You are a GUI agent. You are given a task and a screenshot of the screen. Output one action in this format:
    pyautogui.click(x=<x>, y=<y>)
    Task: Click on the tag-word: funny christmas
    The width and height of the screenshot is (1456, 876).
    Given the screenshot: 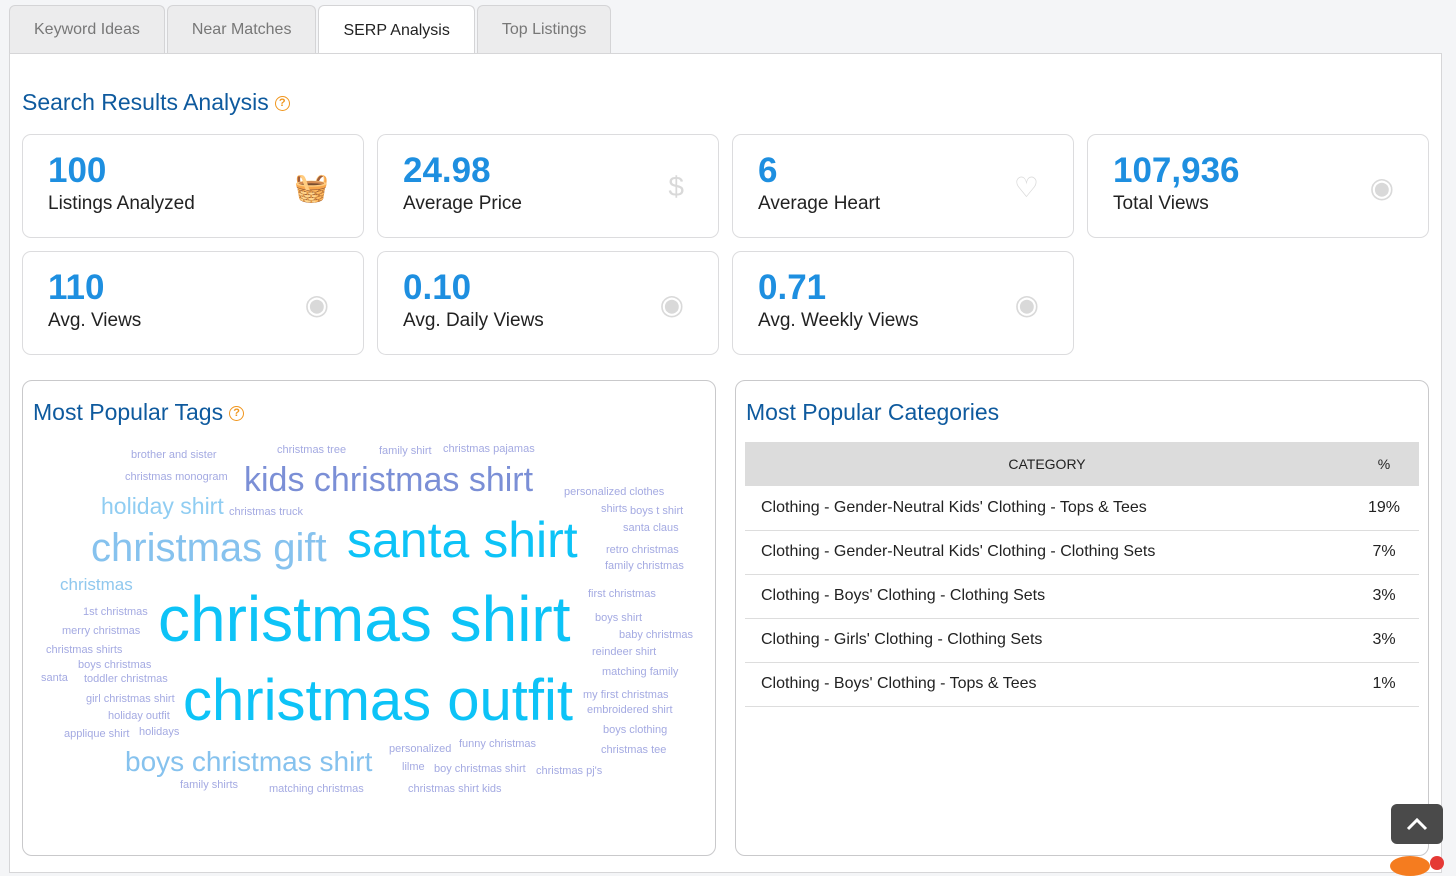 What is the action you would take?
    pyautogui.click(x=498, y=744)
    